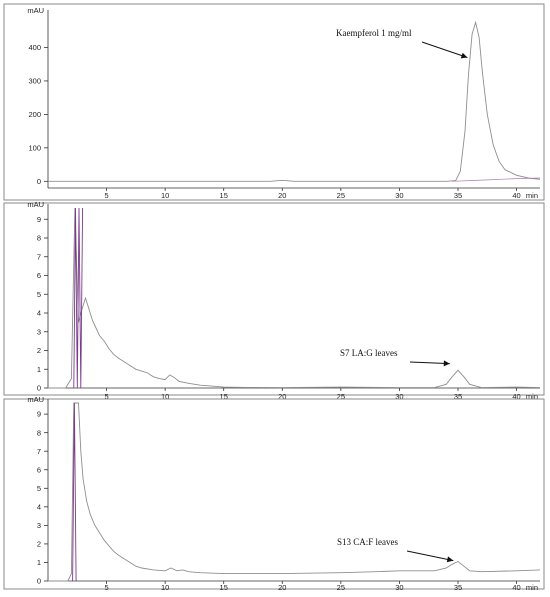  What do you see at coordinates (34, 147) in the screenshot?
I see `y-tick-label: 100` at bounding box center [34, 147].